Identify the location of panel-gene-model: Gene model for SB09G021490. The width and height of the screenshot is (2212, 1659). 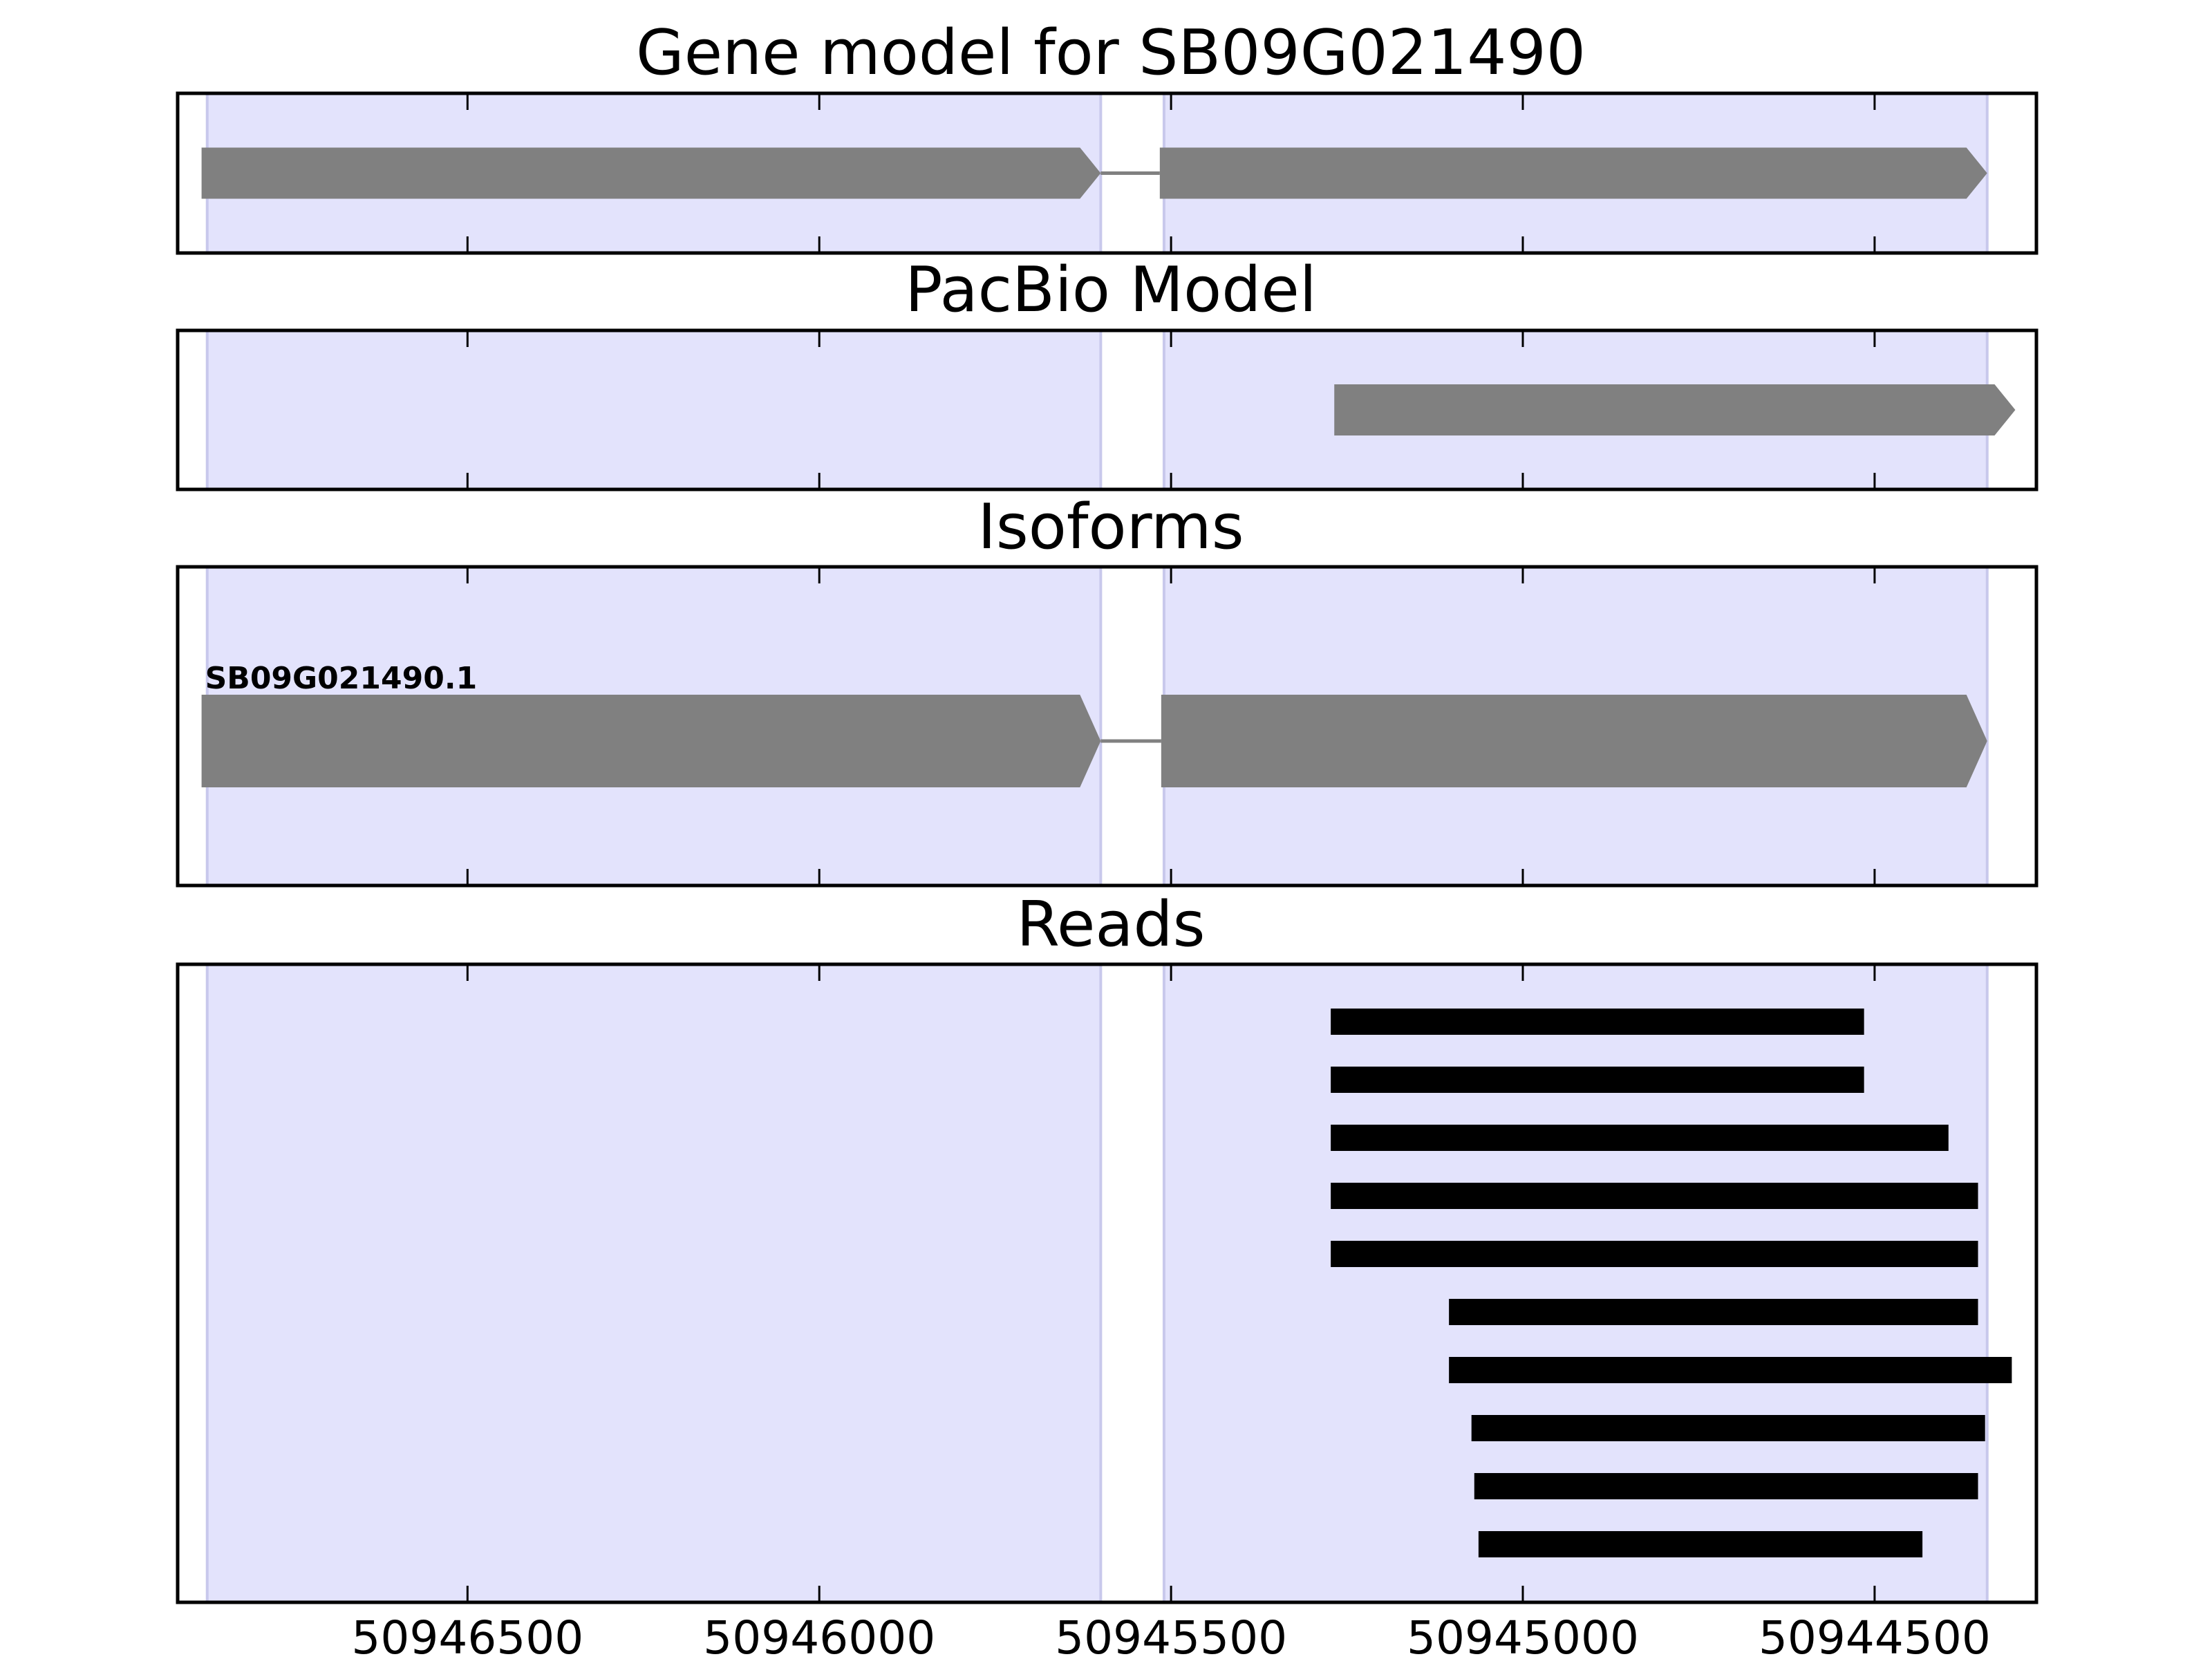
(1107, 136).